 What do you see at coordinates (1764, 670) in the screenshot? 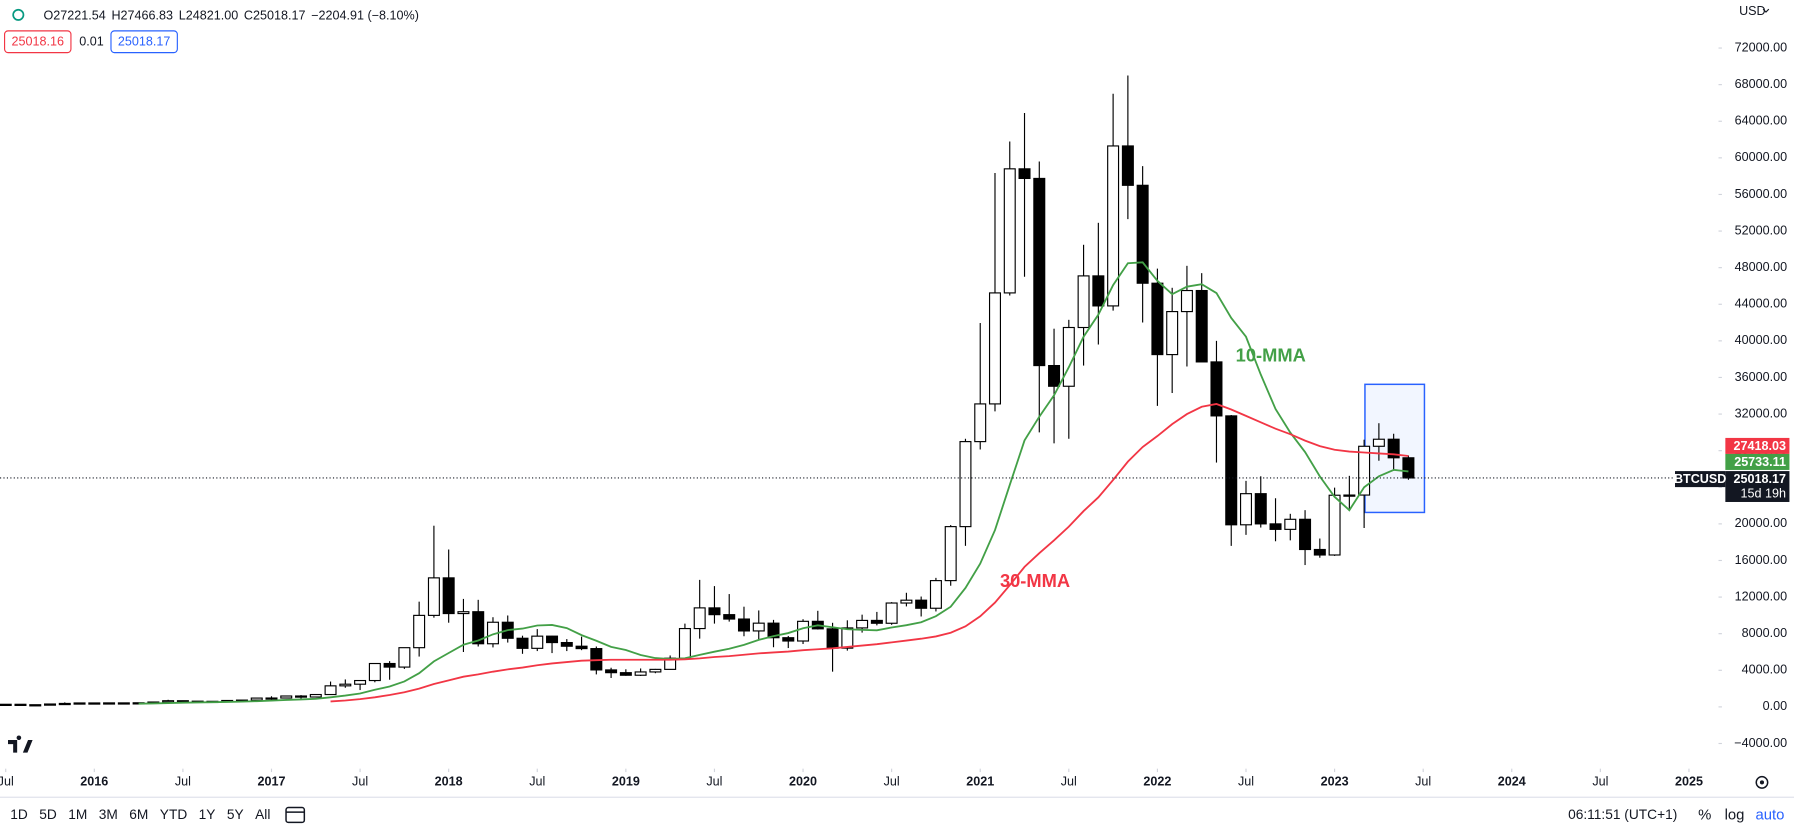
I see `y-tick-label: 4000.00` at bounding box center [1764, 670].